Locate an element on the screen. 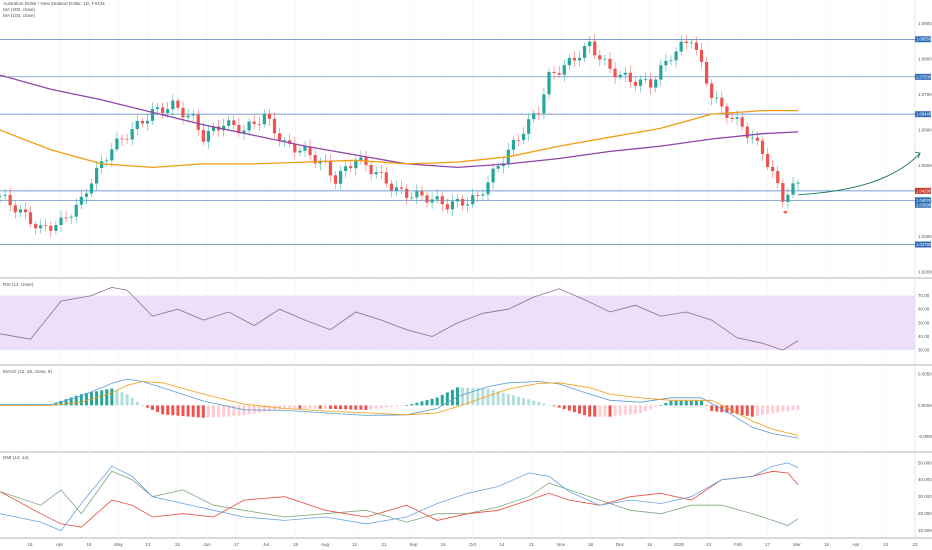  time-tick-label: Nov is located at coordinates (561, 544).